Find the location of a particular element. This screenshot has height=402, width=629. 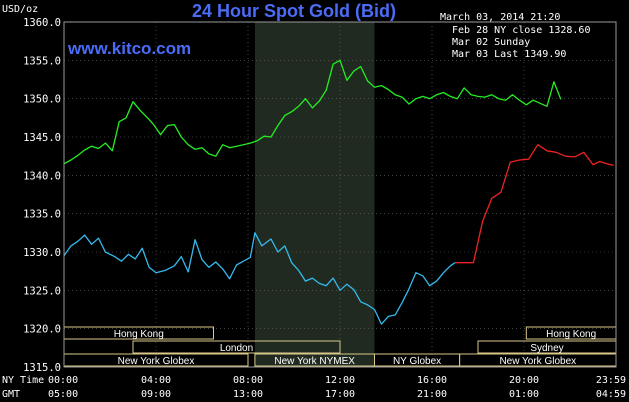

x-tick-label-gmt: 13:00 is located at coordinates (248, 394).